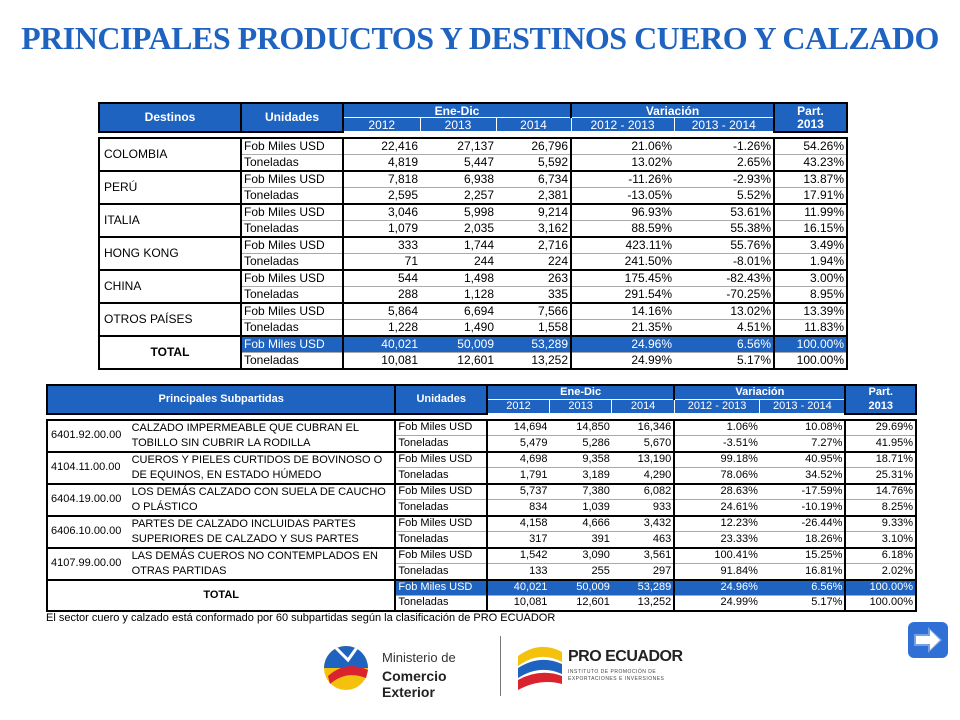 The width and height of the screenshot is (960, 720). Describe the element at coordinates (534, 145) in the screenshot. I see `value-cell: 26,796` at that location.